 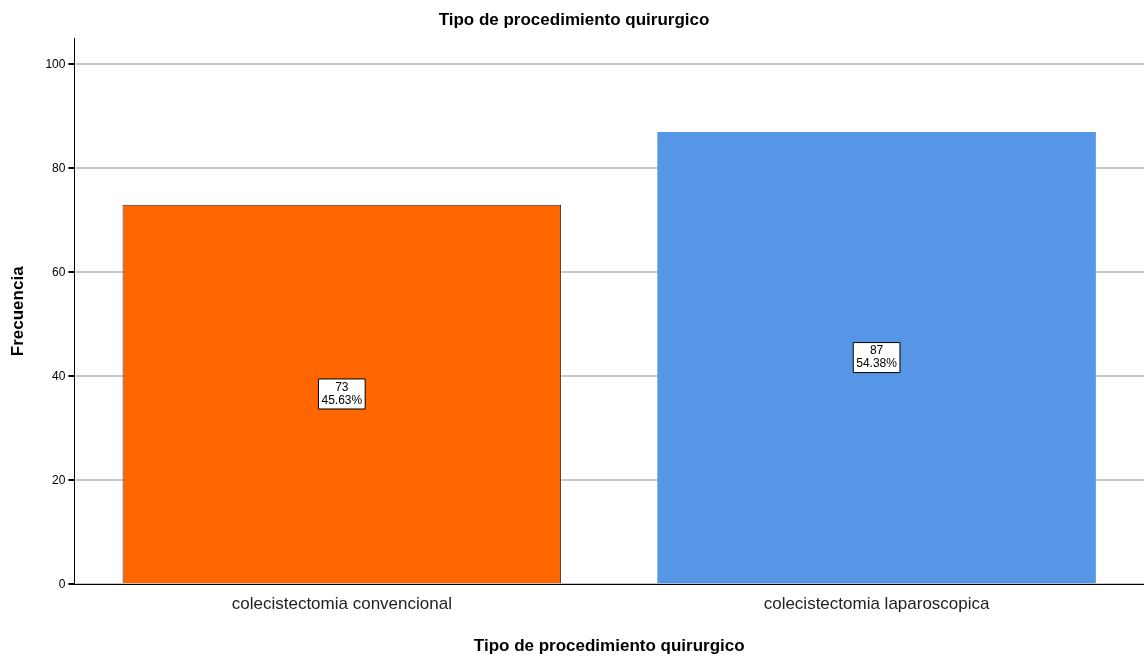 I want to click on y-tick-label: 100, so click(x=55, y=63).